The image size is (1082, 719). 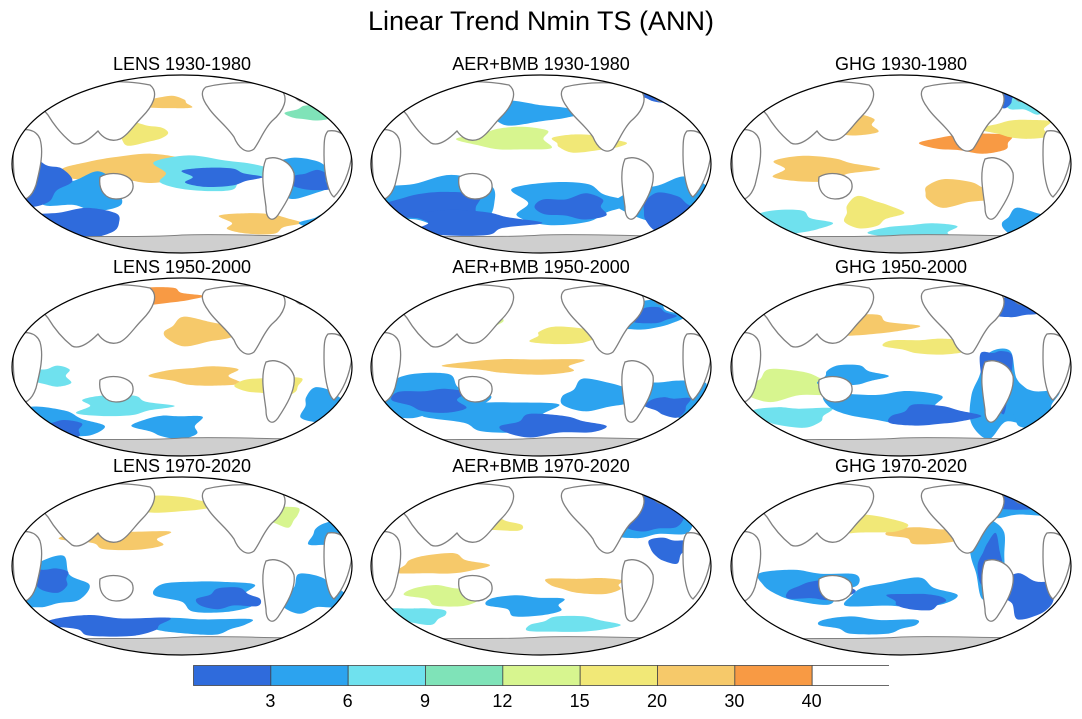 I want to click on panel-title: GHG 1930-1980, so click(x=901, y=64).